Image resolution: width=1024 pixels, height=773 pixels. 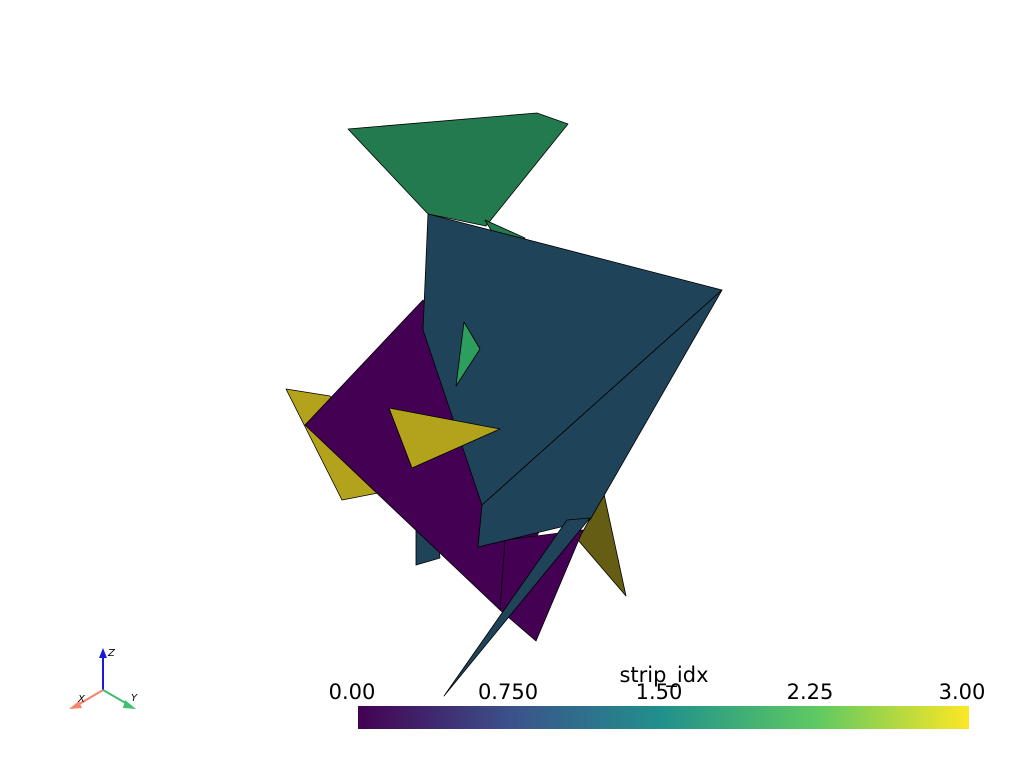 I want to click on scalar-bar: strip_idx 0.00 0.750 1.50 2.25 3.00, so click(x=657, y=696).